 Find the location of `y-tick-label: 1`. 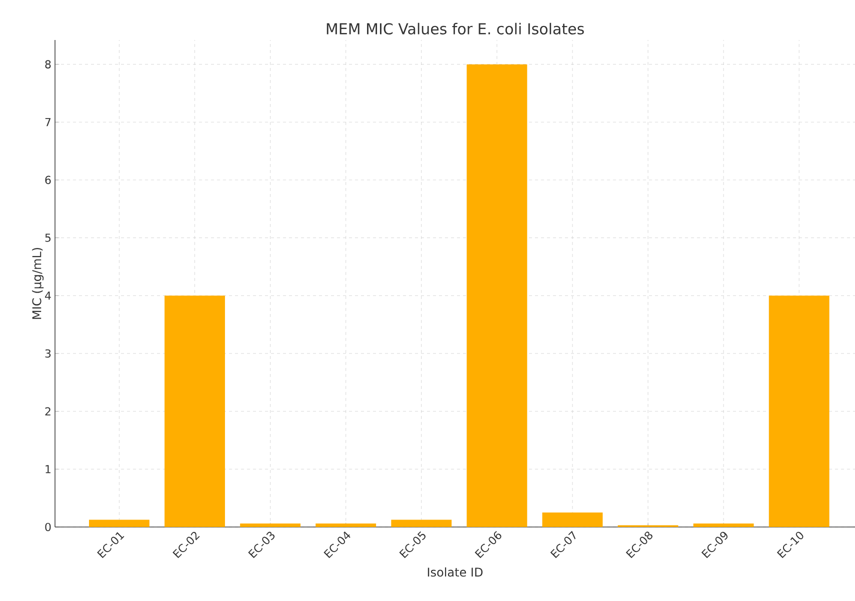

y-tick-label: 1 is located at coordinates (48, 469).